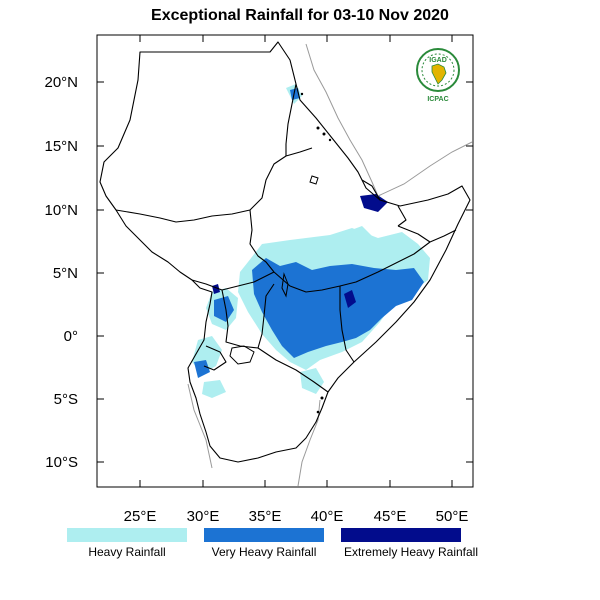 The height and width of the screenshot is (600, 600). What do you see at coordinates (285, 285) in the screenshot?
I see `lake-turkana` at bounding box center [285, 285].